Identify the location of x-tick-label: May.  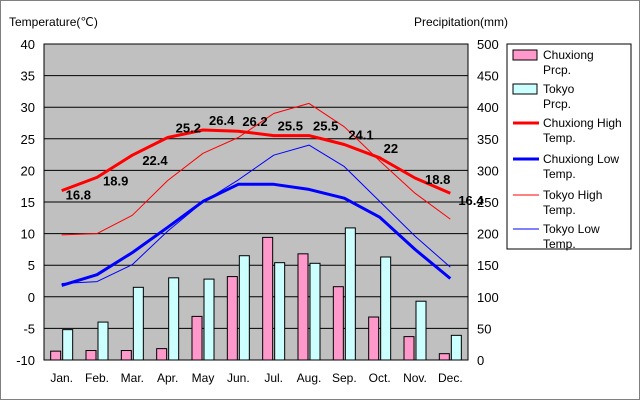
(203, 378).